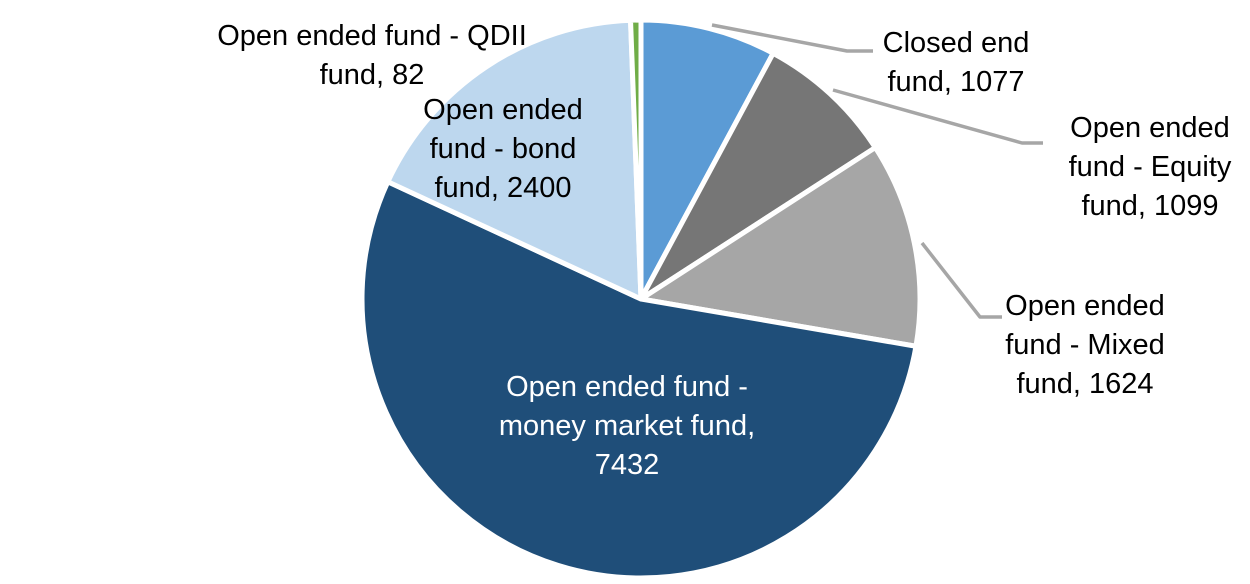 This screenshot has height=584, width=1250. I want to click on label-open-ended-bond-fund: Open ended fund - bond fund, 2400, so click(503, 149).